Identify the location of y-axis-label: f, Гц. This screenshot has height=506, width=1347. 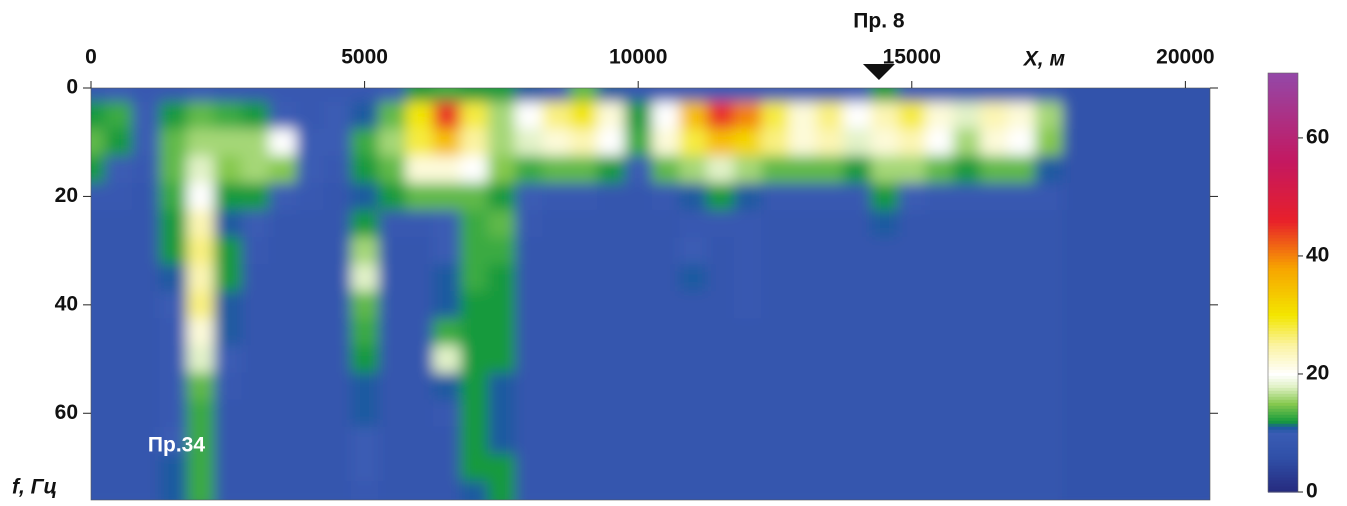
(34, 487).